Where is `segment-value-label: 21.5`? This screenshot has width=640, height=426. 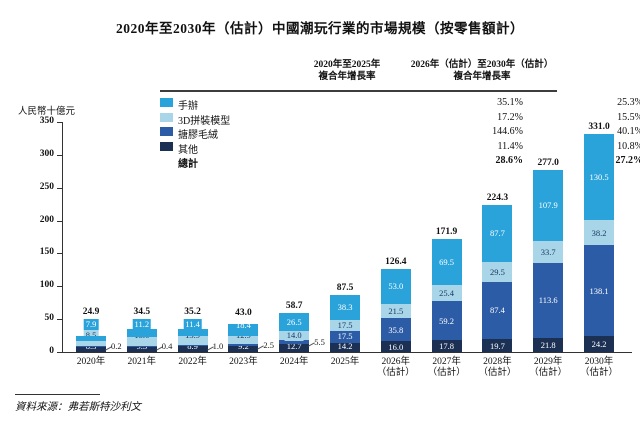 segment-value-label: 21.5 is located at coordinates (396, 310).